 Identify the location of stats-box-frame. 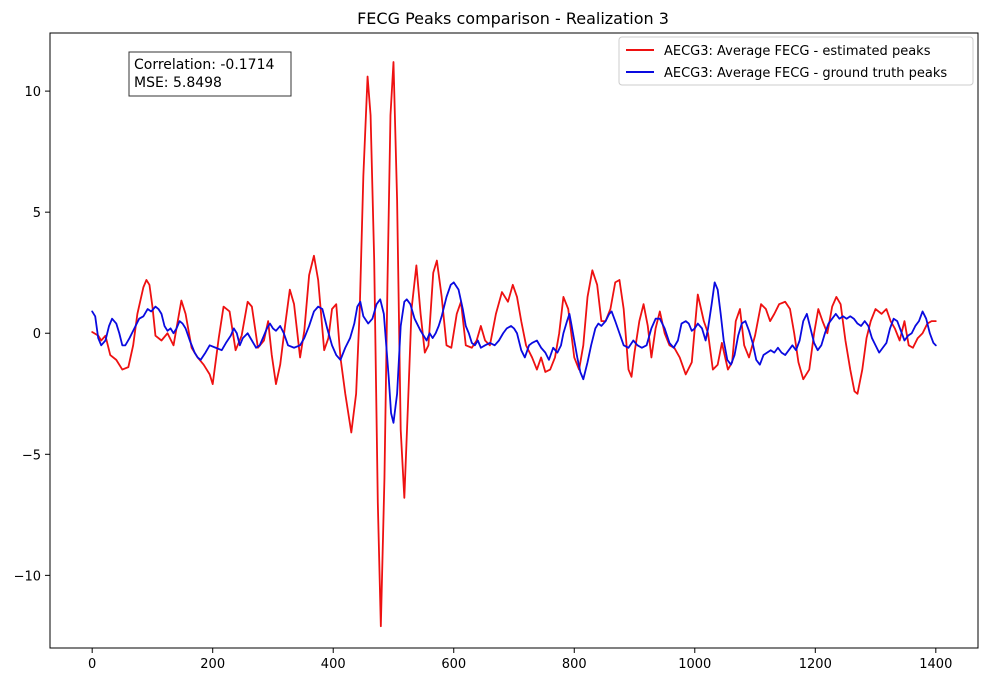
(210, 74).